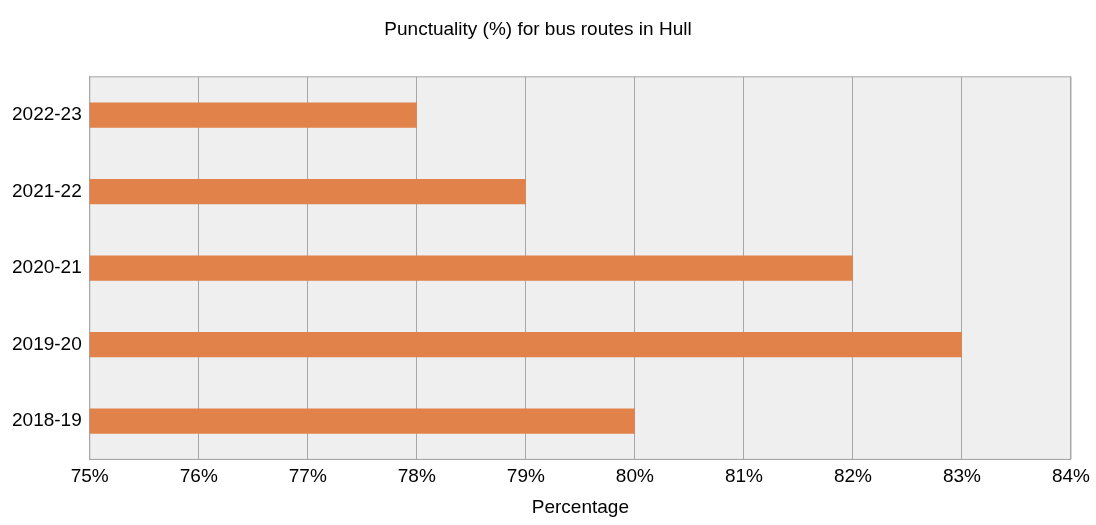  Describe the element at coordinates (744, 476) in the screenshot. I see `x-tick-label: 81%` at that location.